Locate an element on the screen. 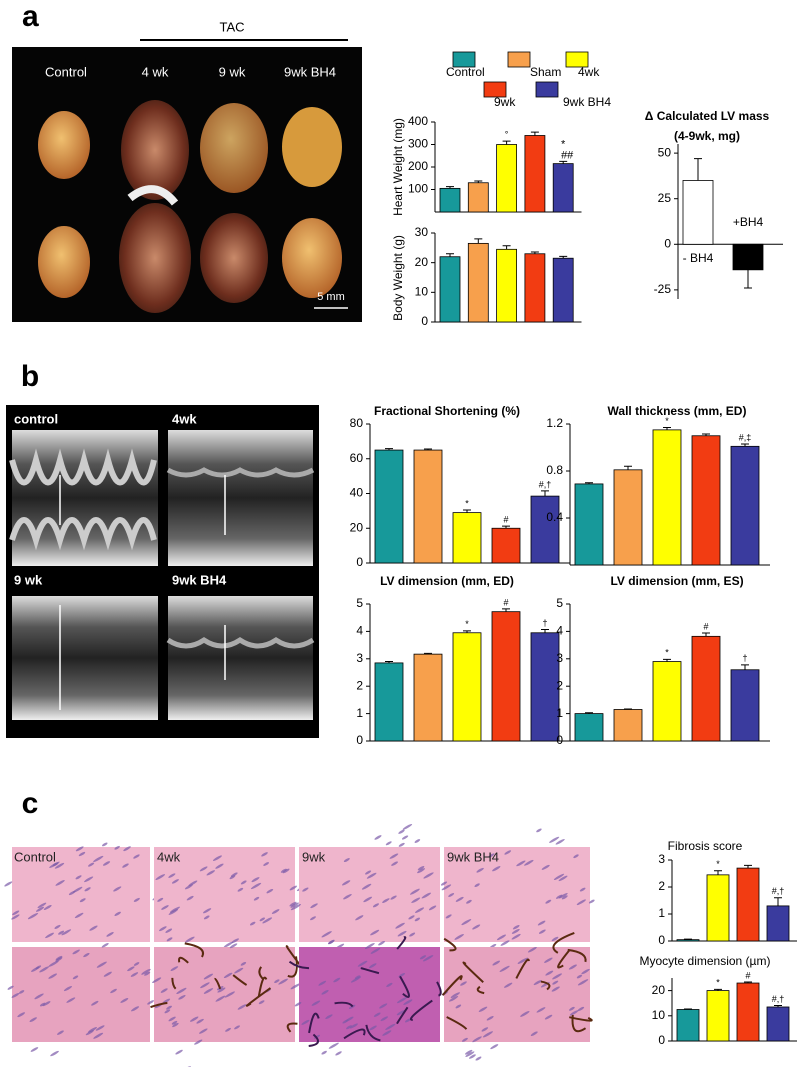  legend-label: Control is located at coordinates (465, 72).